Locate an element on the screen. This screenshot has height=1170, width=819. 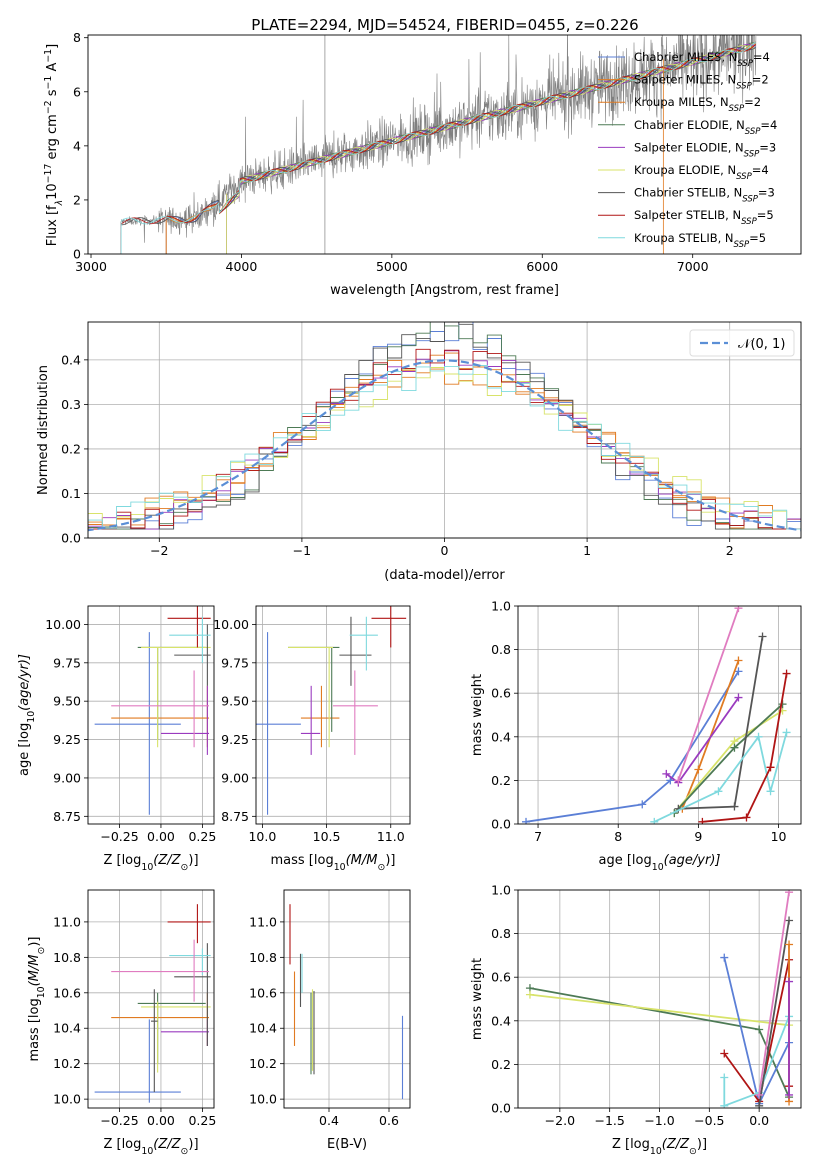
age_vs_mass-xlabel-part: )] is located at coordinates (390, 860).